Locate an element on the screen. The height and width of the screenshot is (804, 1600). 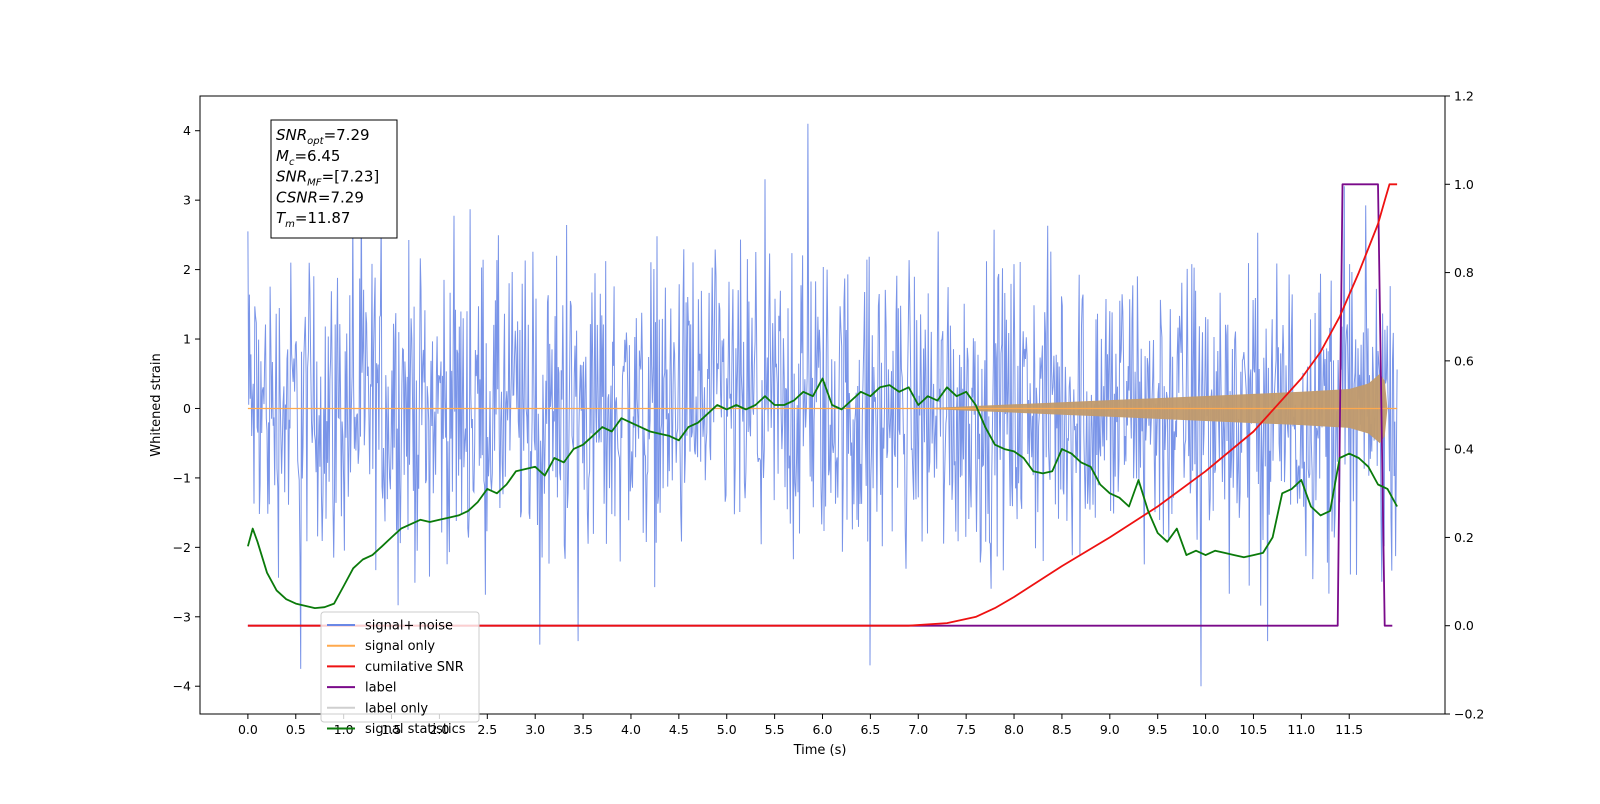
annotation-frame is located at coordinates (334, 179).